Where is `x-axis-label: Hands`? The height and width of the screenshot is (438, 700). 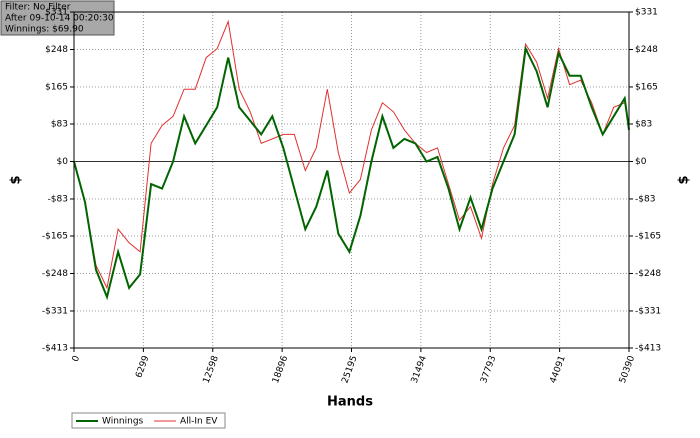 x-axis-label: Hands is located at coordinates (350, 402).